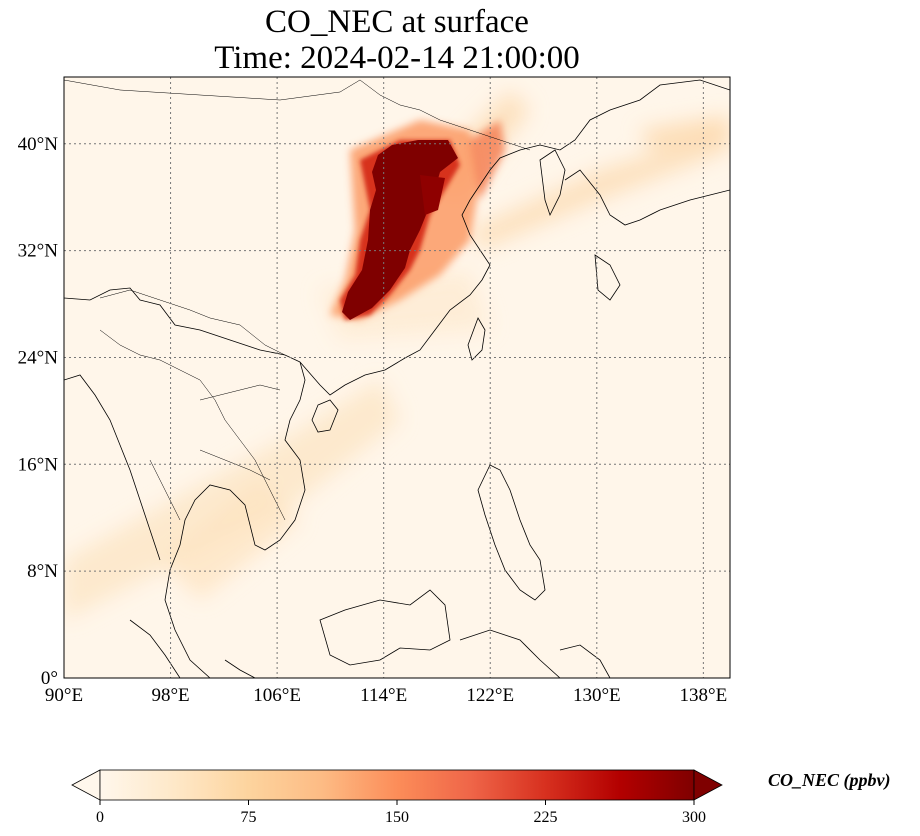 The height and width of the screenshot is (836, 920). I want to click on colorbar-tick-label: 0, so click(100, 817).